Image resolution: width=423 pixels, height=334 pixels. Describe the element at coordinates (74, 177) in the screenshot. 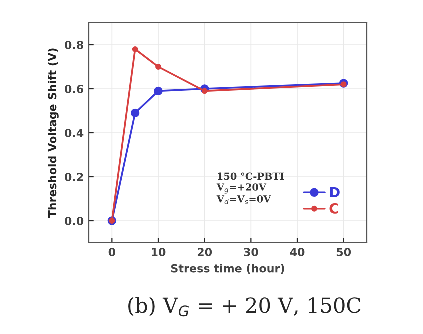

I see `y-tick-label: 0.2` at that location.